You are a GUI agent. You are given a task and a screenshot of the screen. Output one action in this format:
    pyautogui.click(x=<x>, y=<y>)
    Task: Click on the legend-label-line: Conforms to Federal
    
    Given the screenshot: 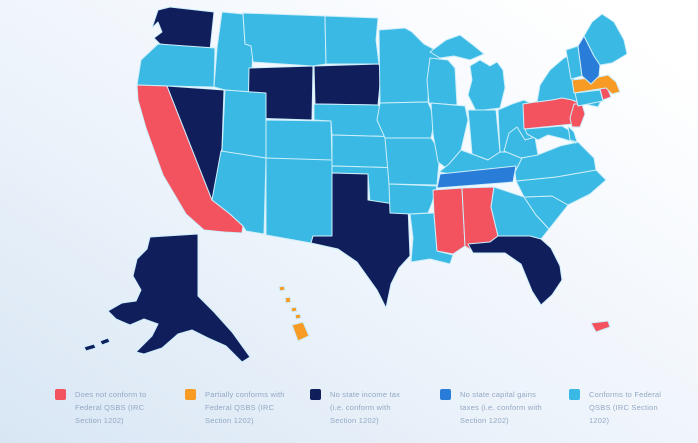 What is the action you would take?
    pyautogui.click(x=625, y=394)
    